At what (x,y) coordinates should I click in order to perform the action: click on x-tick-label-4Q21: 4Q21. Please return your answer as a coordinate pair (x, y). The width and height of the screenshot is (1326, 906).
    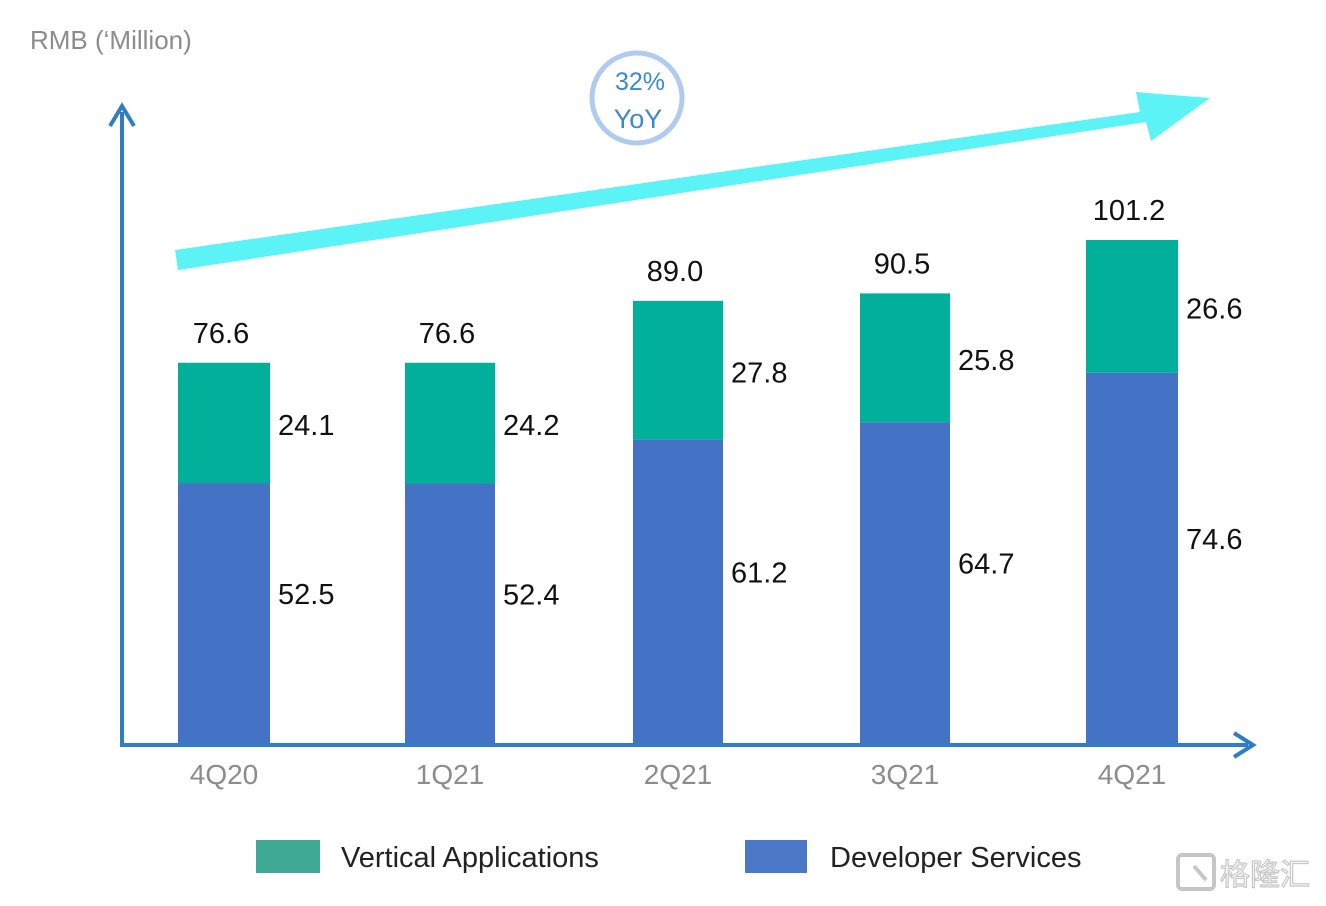
    Looking at the image, I should click on (1132, 774).